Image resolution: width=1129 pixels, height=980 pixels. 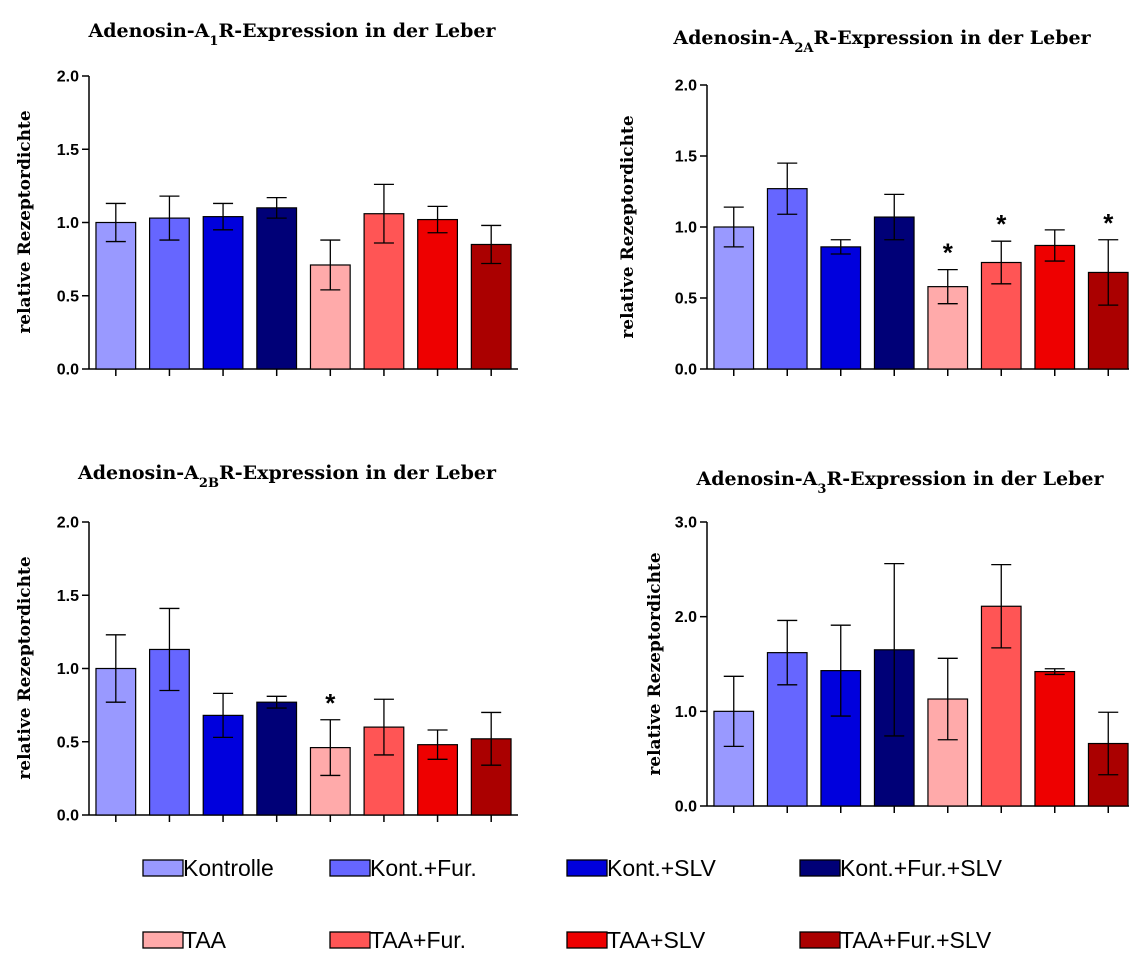 What do you see at coordinates (916, 940) in the screenshot?
I see `legend-label: TAA+Fur.+SLV` at bounding box center [916, 940].